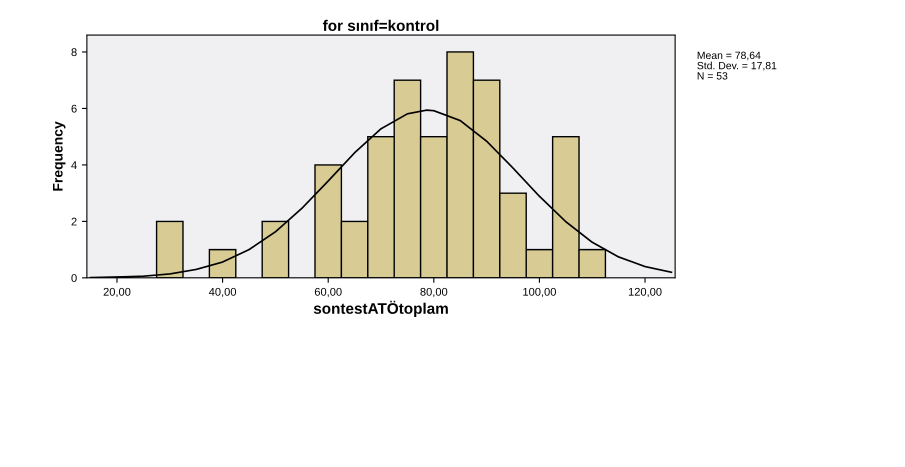  I want to click on x-tick-label: 80,00, so click(434, 293).